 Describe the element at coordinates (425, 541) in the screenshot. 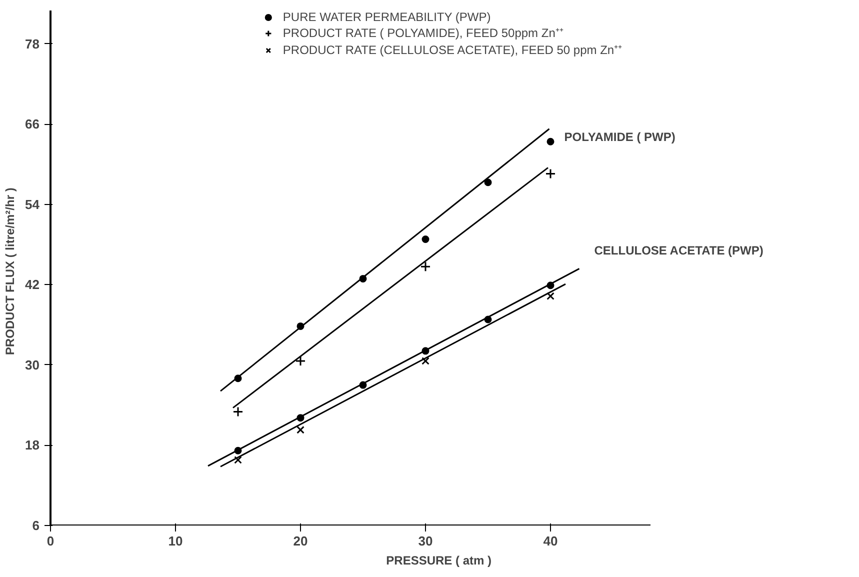

I see `x-tick-label: 30` at that location.